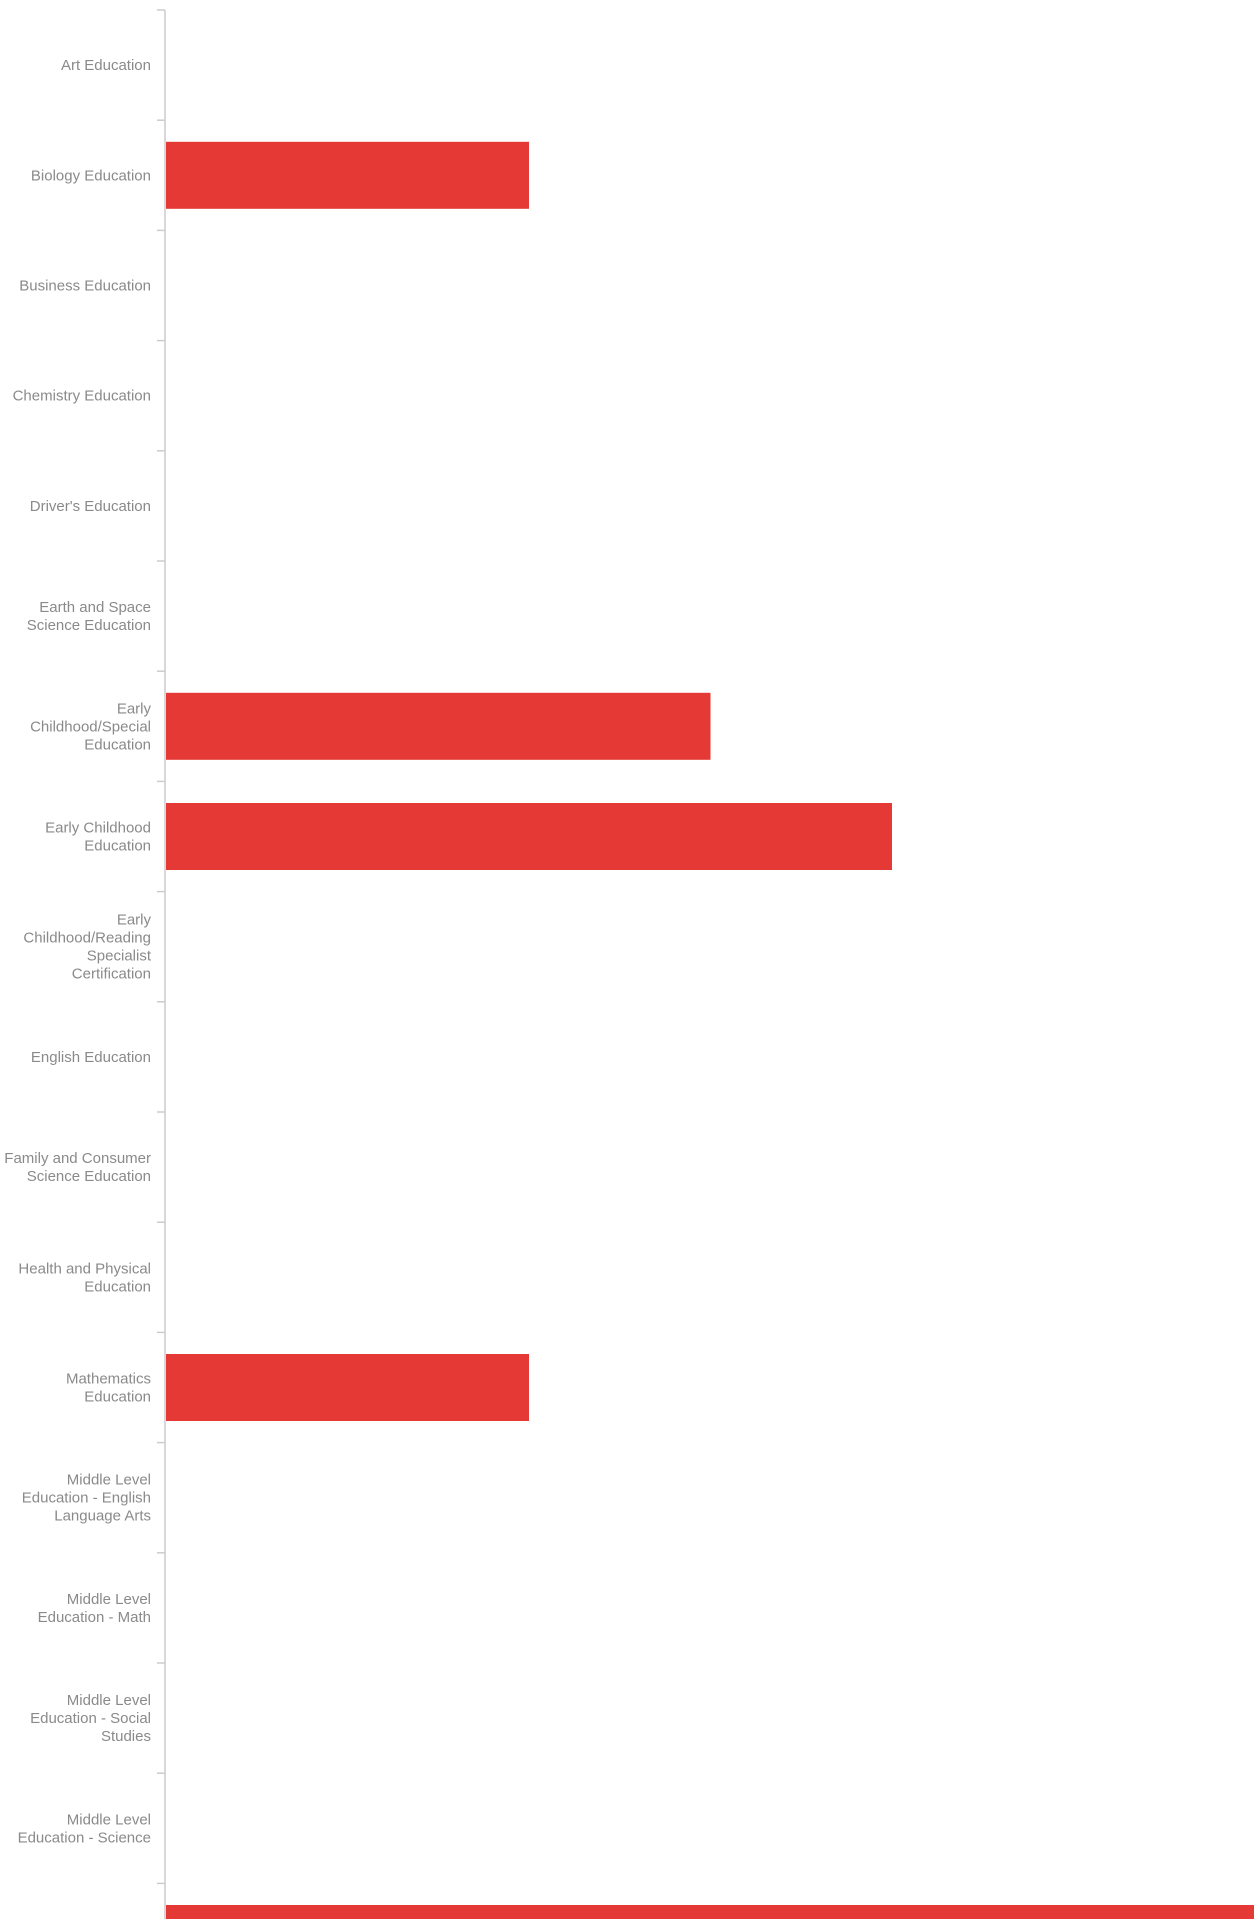 Image resolution: width=1254 pixels, height=1919 pixels. What do you see at coordinates (77, 1167) in the screenshot?
I see `category-label: Family and Consumer Science Education` at bounding box center [77, 1167].